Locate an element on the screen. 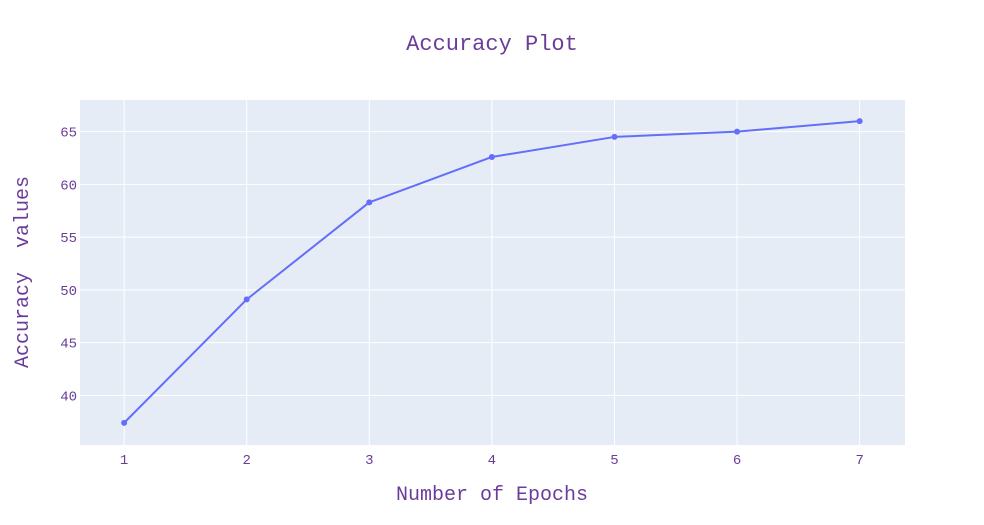  y-tick-label: 65 is located at coordinates (68, 134).